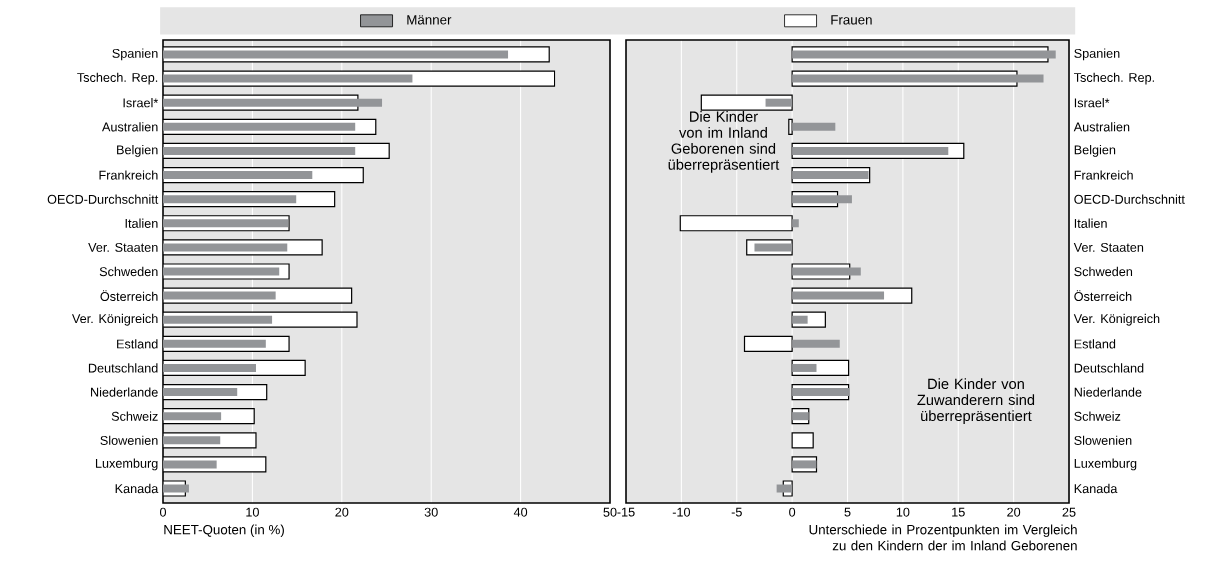 The height and width of the screenshot is (566, 1227). What do you see at coordinates (520, 512) in the screenshot?
I see `x-tick-label: 40` at bounding box center [520, 512].